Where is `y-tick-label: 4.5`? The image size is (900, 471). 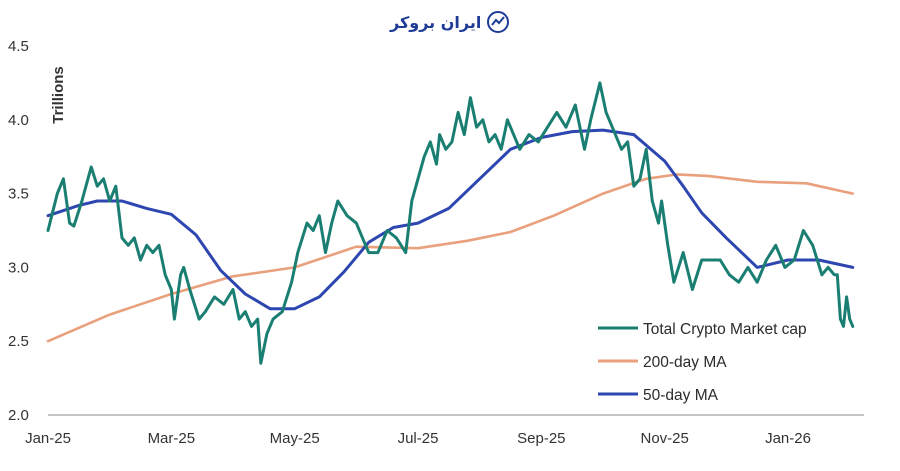
y-tick-label: 4.5 is located at coordinates (18, 46).